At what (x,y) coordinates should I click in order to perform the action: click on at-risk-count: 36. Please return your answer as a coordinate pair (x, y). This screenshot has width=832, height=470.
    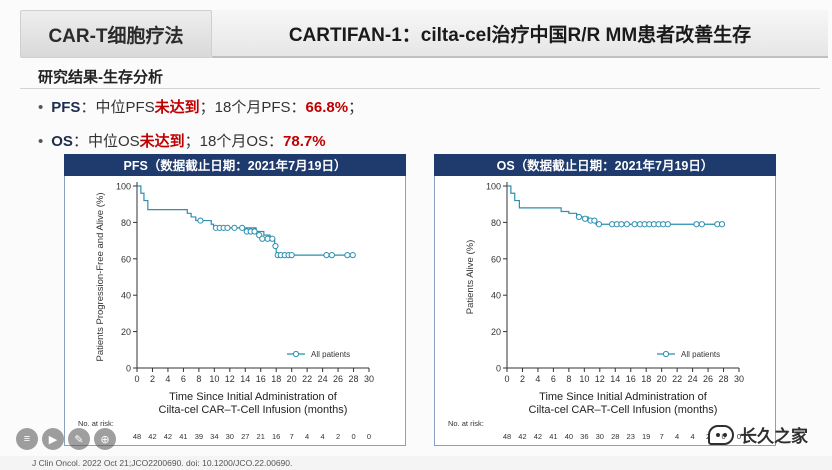
    Looking at the image, I should click on (584, 436).